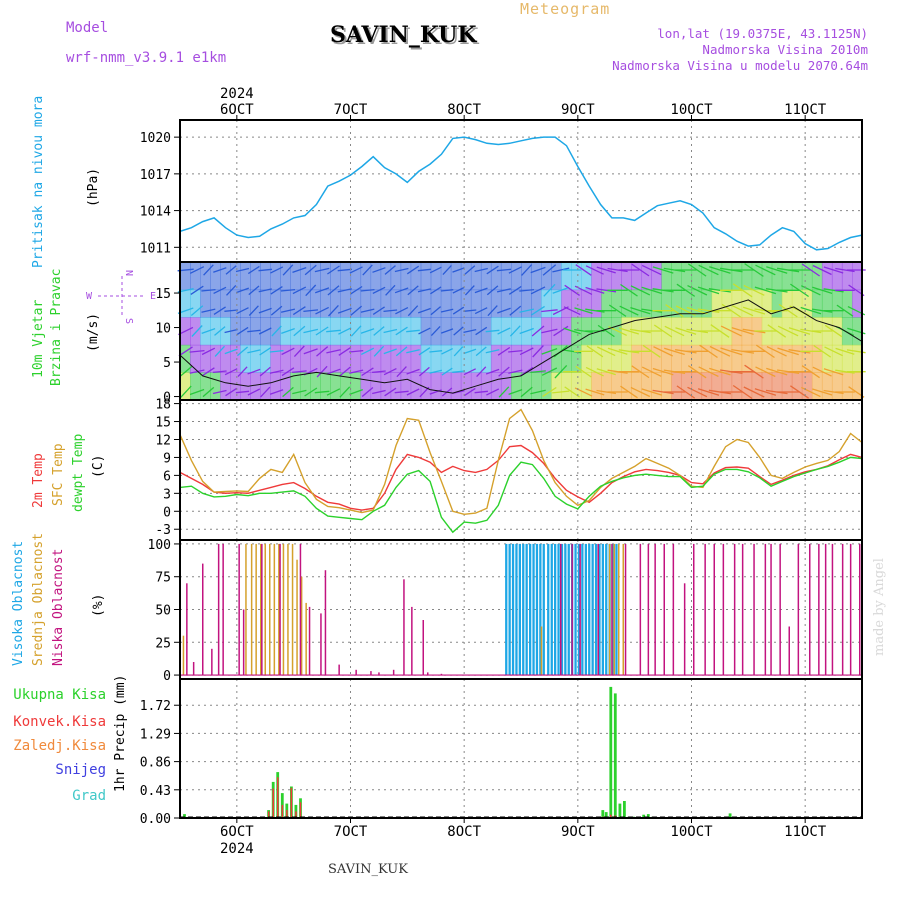 Image resolution: width=900 pixels, height=900 pixels. Describe the element at coordinates (578, 110) in the screenshot. I see `top-x-tick-label: 9OCT` at that location.